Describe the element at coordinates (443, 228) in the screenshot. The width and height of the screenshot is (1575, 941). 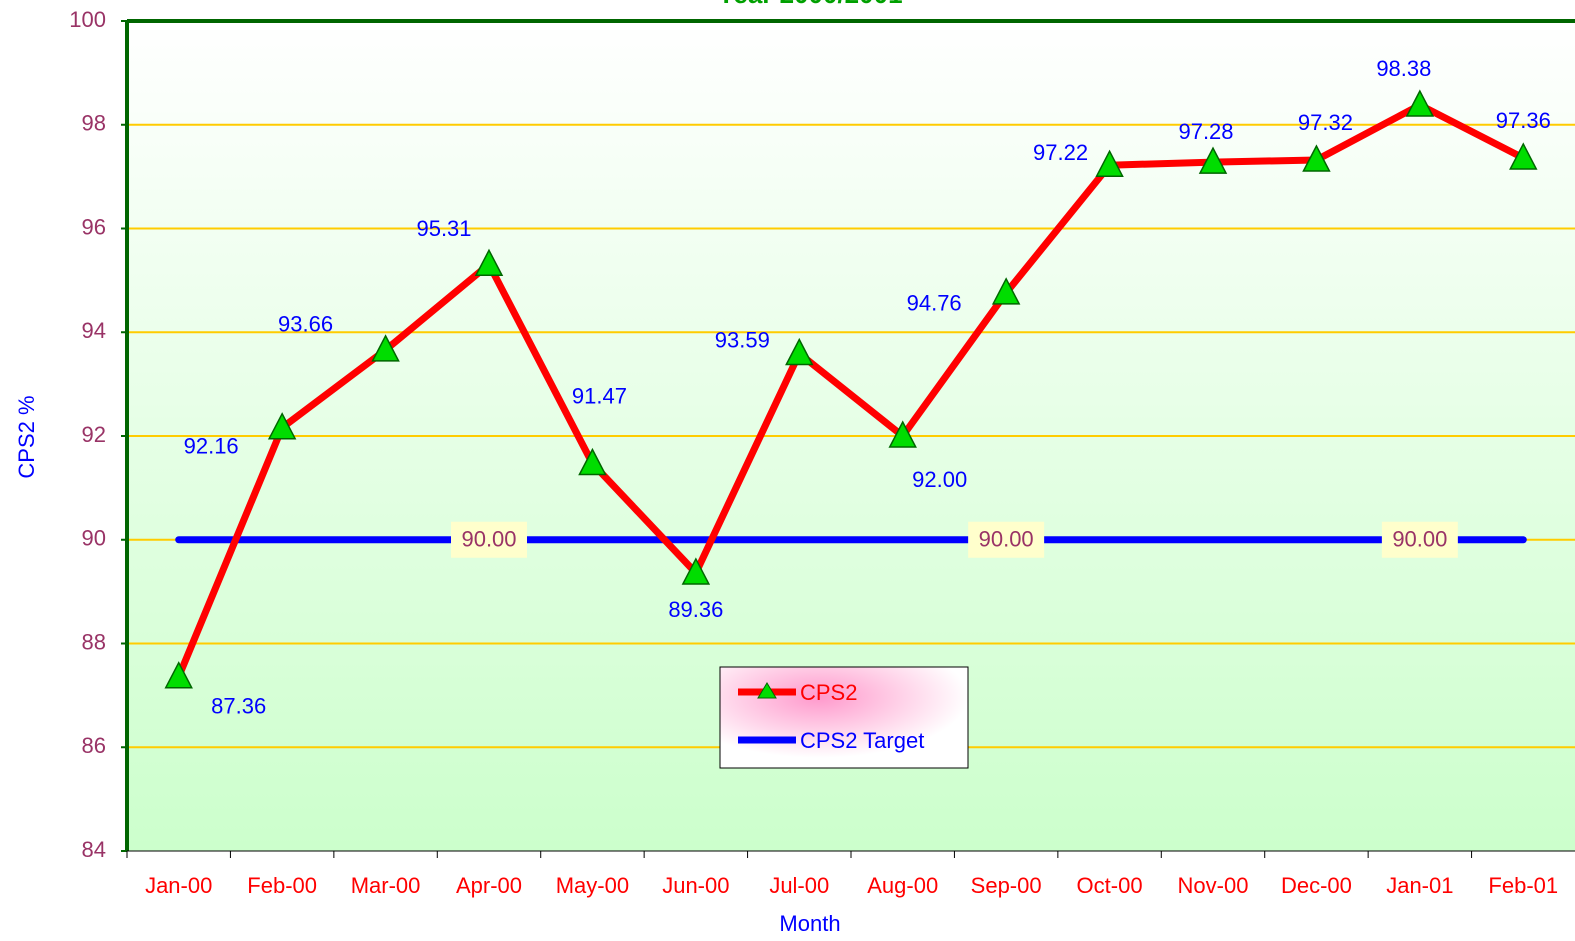
I see `data-label: 95.31` at that location.